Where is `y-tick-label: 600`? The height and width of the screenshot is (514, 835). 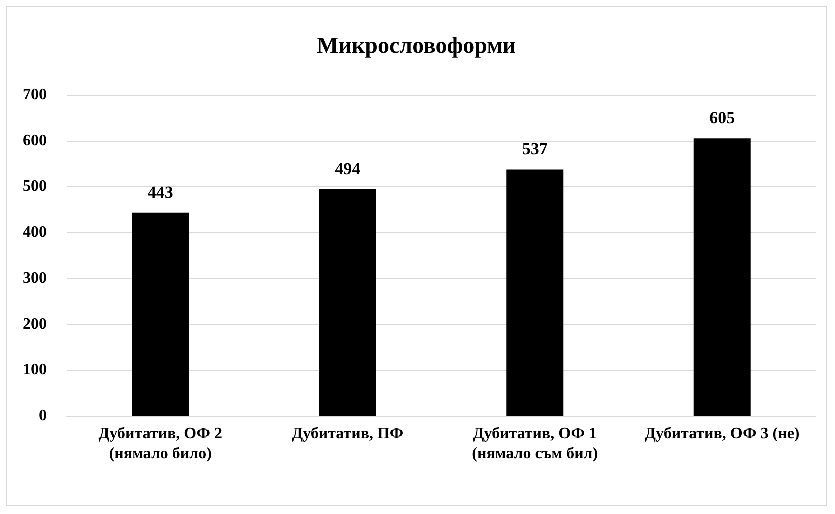
y-tick-label: 600 is located at coordinates (35, 141).